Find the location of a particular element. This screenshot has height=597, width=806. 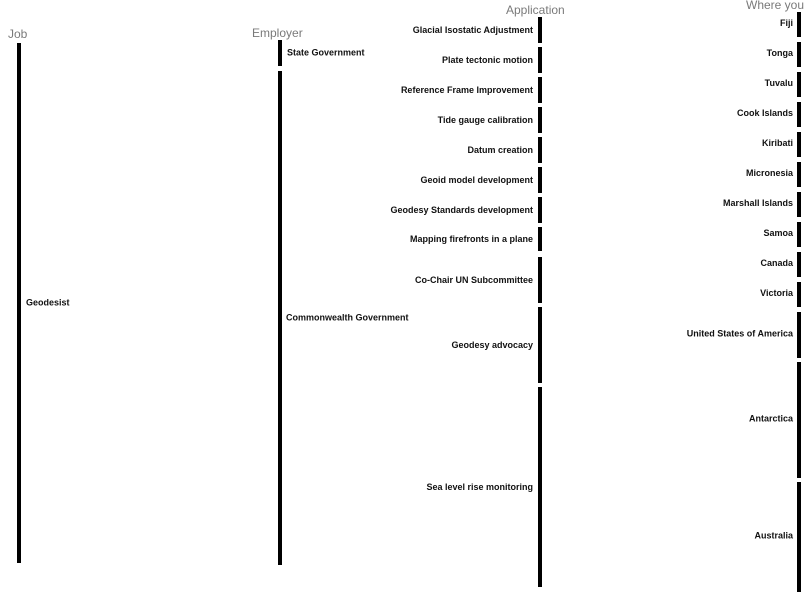

label-cook-islands: Cook Islands is located at coordinates (765, 113).